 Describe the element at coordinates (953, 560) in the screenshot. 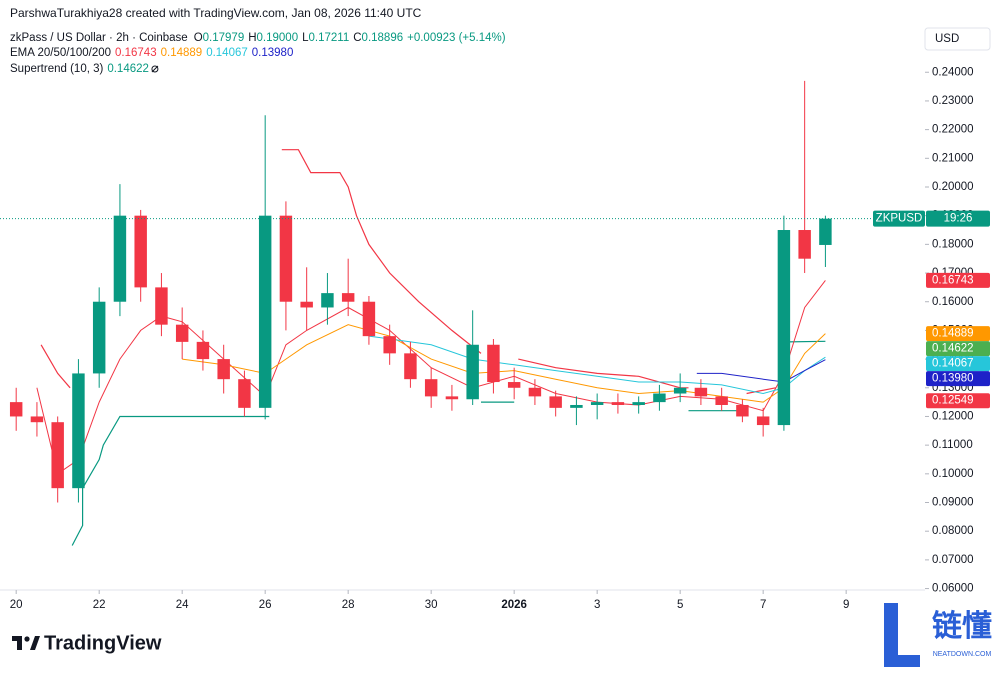

I see `y-tick-label: 0.07000` at that location.